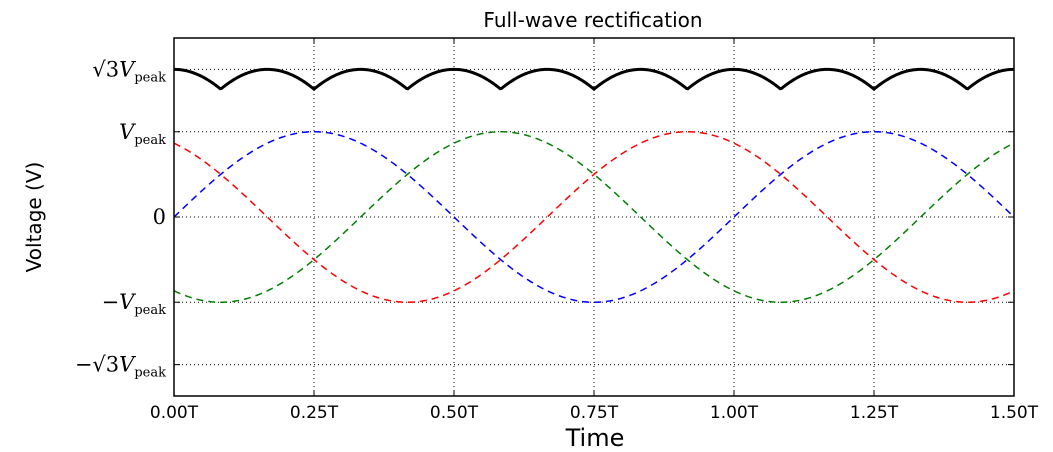  Describe the element at coordinates (159, 217) in the screenshot. I see `y-tick-label: 0` at that location.